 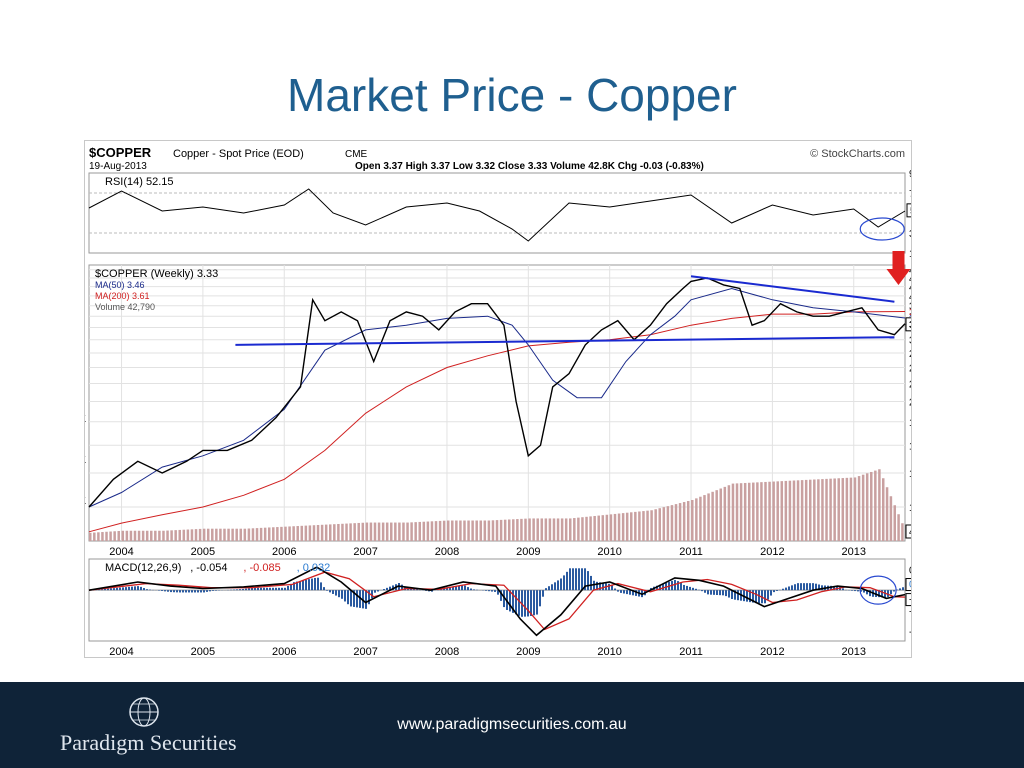 What do you see at coordinates (261, 568) in the screenshot?
I see `macd-legend-entry: , -0.085` at bounding box center [261, 568].